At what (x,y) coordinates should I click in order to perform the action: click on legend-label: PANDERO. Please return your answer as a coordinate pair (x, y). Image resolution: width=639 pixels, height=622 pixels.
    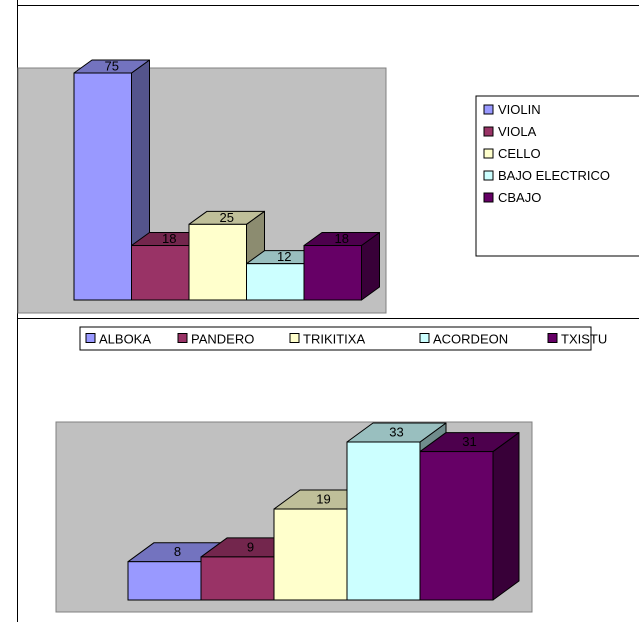
    Looking at the image, I should click on (222, 339).